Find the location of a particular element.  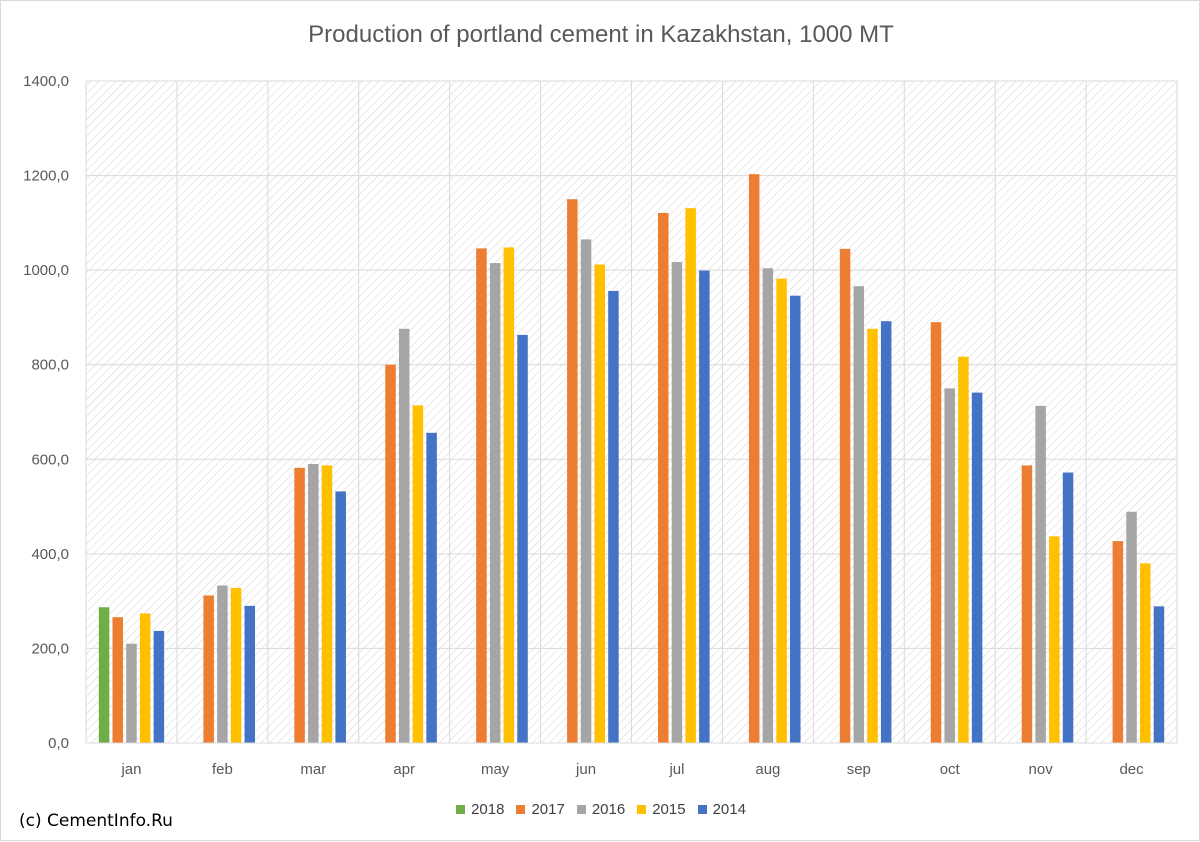

bar-2015-sep is located at coordinates (872, 535).